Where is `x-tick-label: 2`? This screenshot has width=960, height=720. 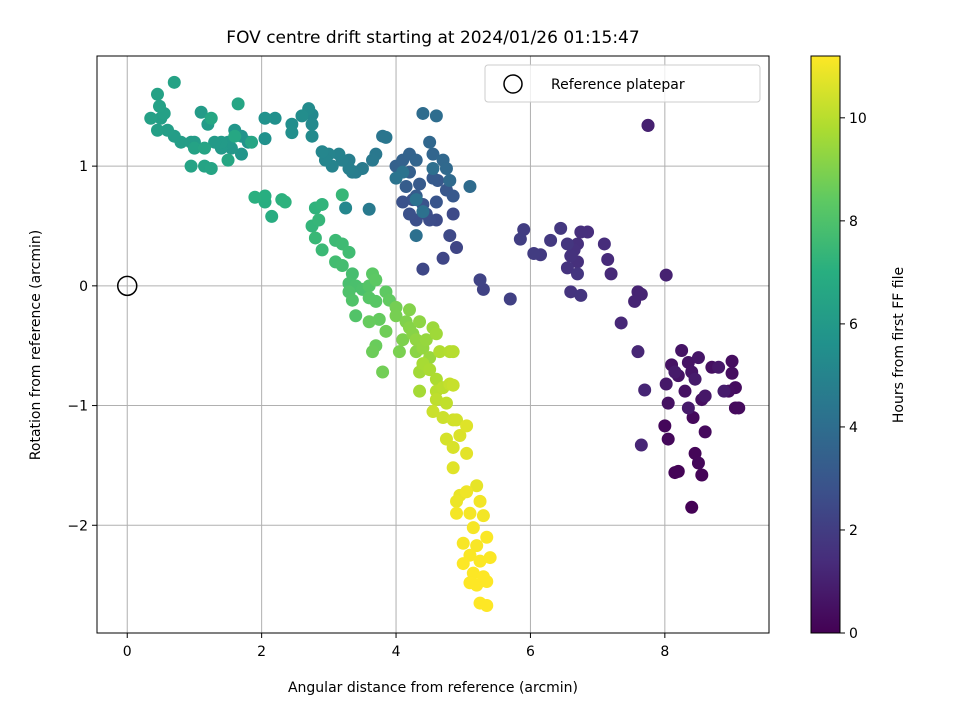 x-tick-label: 2 is located at coordinates (261, 652).